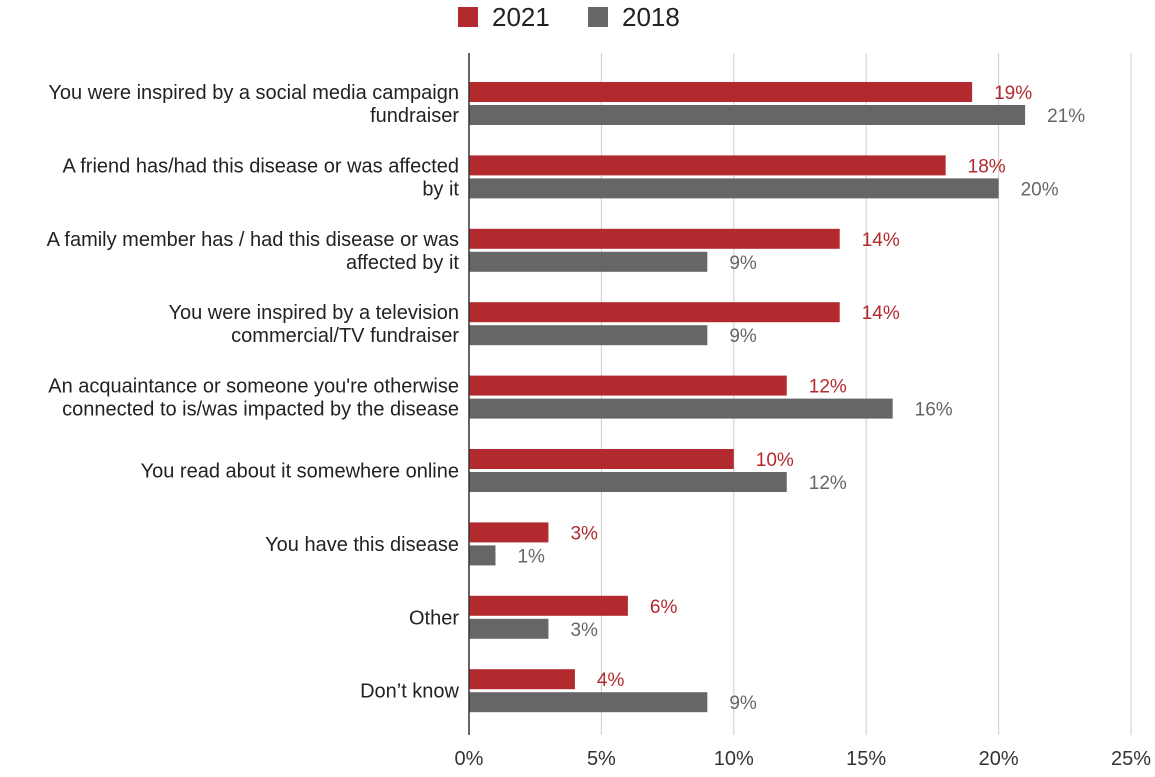 The height and width of the screenshot is (777, 1155). What do you see at coordinates (881, 313) in the screenshot?
I see `data-label-2021-3: 14%` at bounding box center [881, 313].